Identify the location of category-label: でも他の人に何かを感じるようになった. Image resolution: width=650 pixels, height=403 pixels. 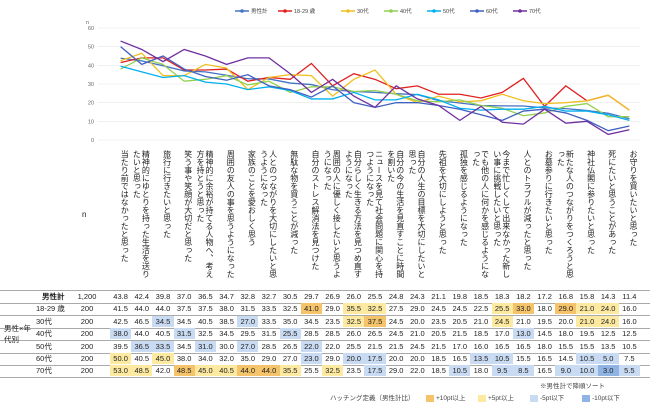
(481, 214).